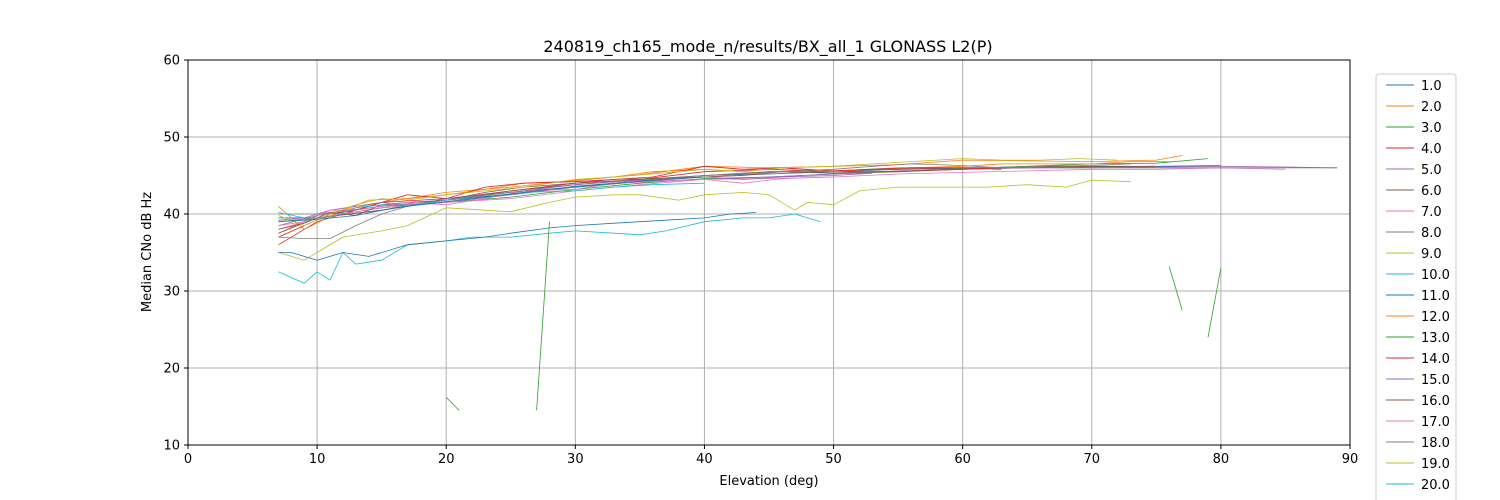 The width and height of the screenshot is (1500, 500). I want to click on x-tick-label: 90, so click(1350, 459).